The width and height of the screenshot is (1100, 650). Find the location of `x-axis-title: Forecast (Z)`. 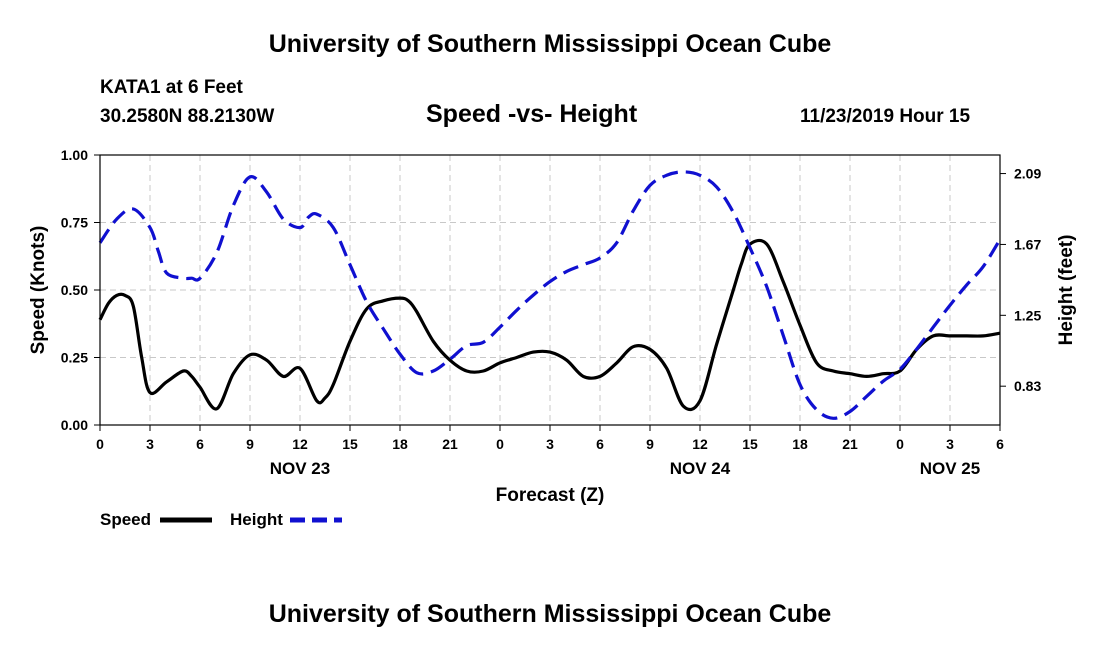

x-axis-title: Forecast (Z) is located at coordinates (550, 495).